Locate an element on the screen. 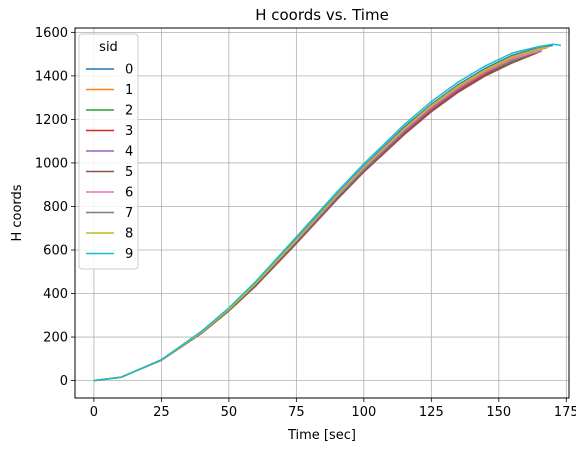  y-tick-label: 1200 is located at coordinates (51, 120).